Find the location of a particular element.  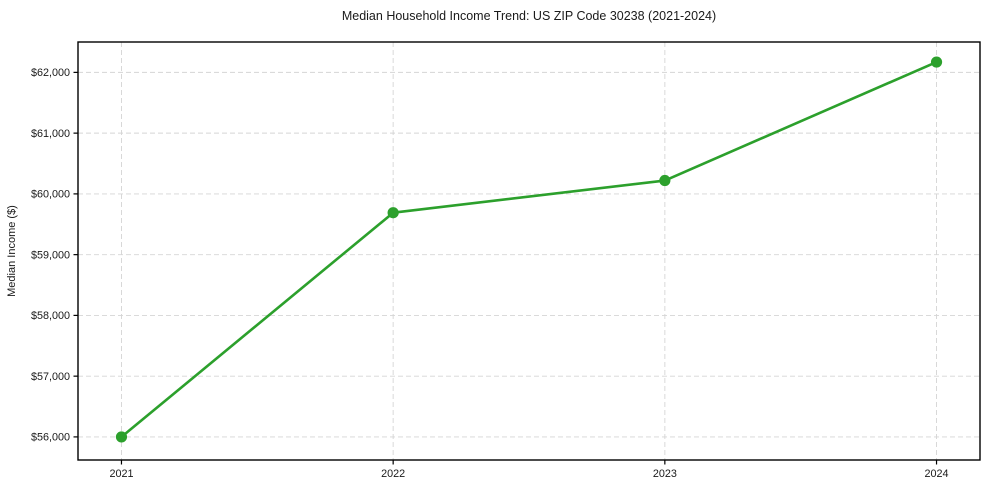

x-tick-label: 2021 is located at coordinates (121, 474).